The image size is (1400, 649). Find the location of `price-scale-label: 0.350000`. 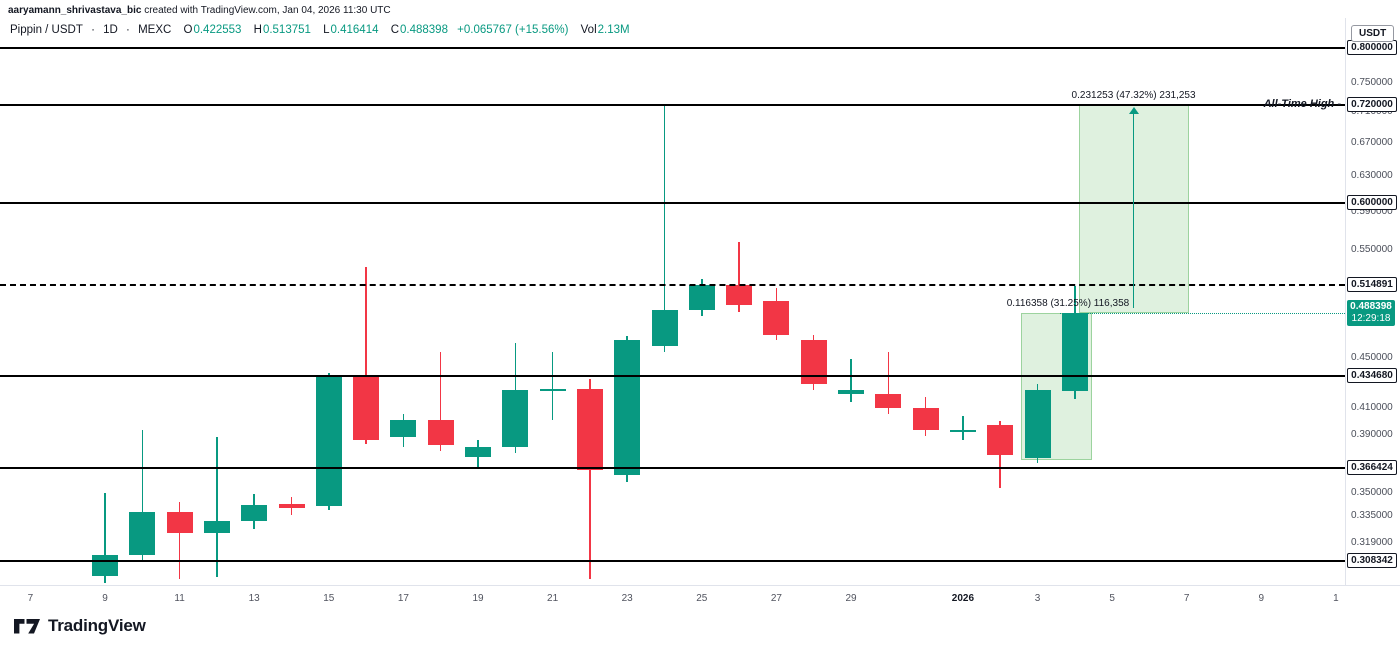

price-scale-label: 0.350000 is located at coordinates (1372, 492).